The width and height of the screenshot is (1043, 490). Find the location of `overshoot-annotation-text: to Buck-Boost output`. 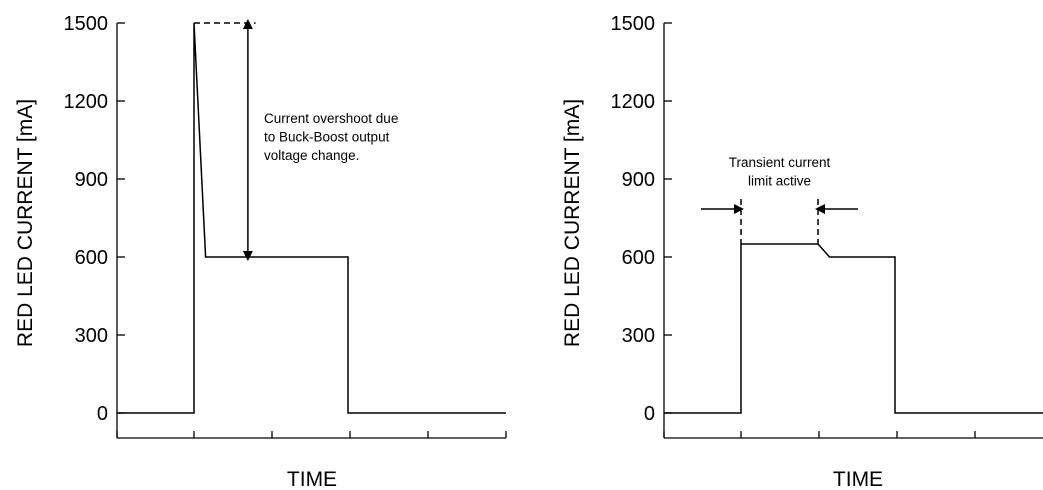

overshoot-annotation-text: to Buck-Boost output is located at coordinates (327, 137).